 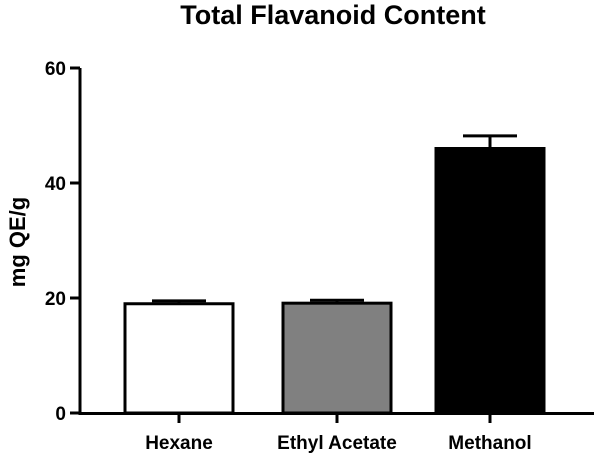 What do you see at coordinates (489, 443) in the screenshot?
I see `x-category-label: Methanol` at bounding box center [489, 443].